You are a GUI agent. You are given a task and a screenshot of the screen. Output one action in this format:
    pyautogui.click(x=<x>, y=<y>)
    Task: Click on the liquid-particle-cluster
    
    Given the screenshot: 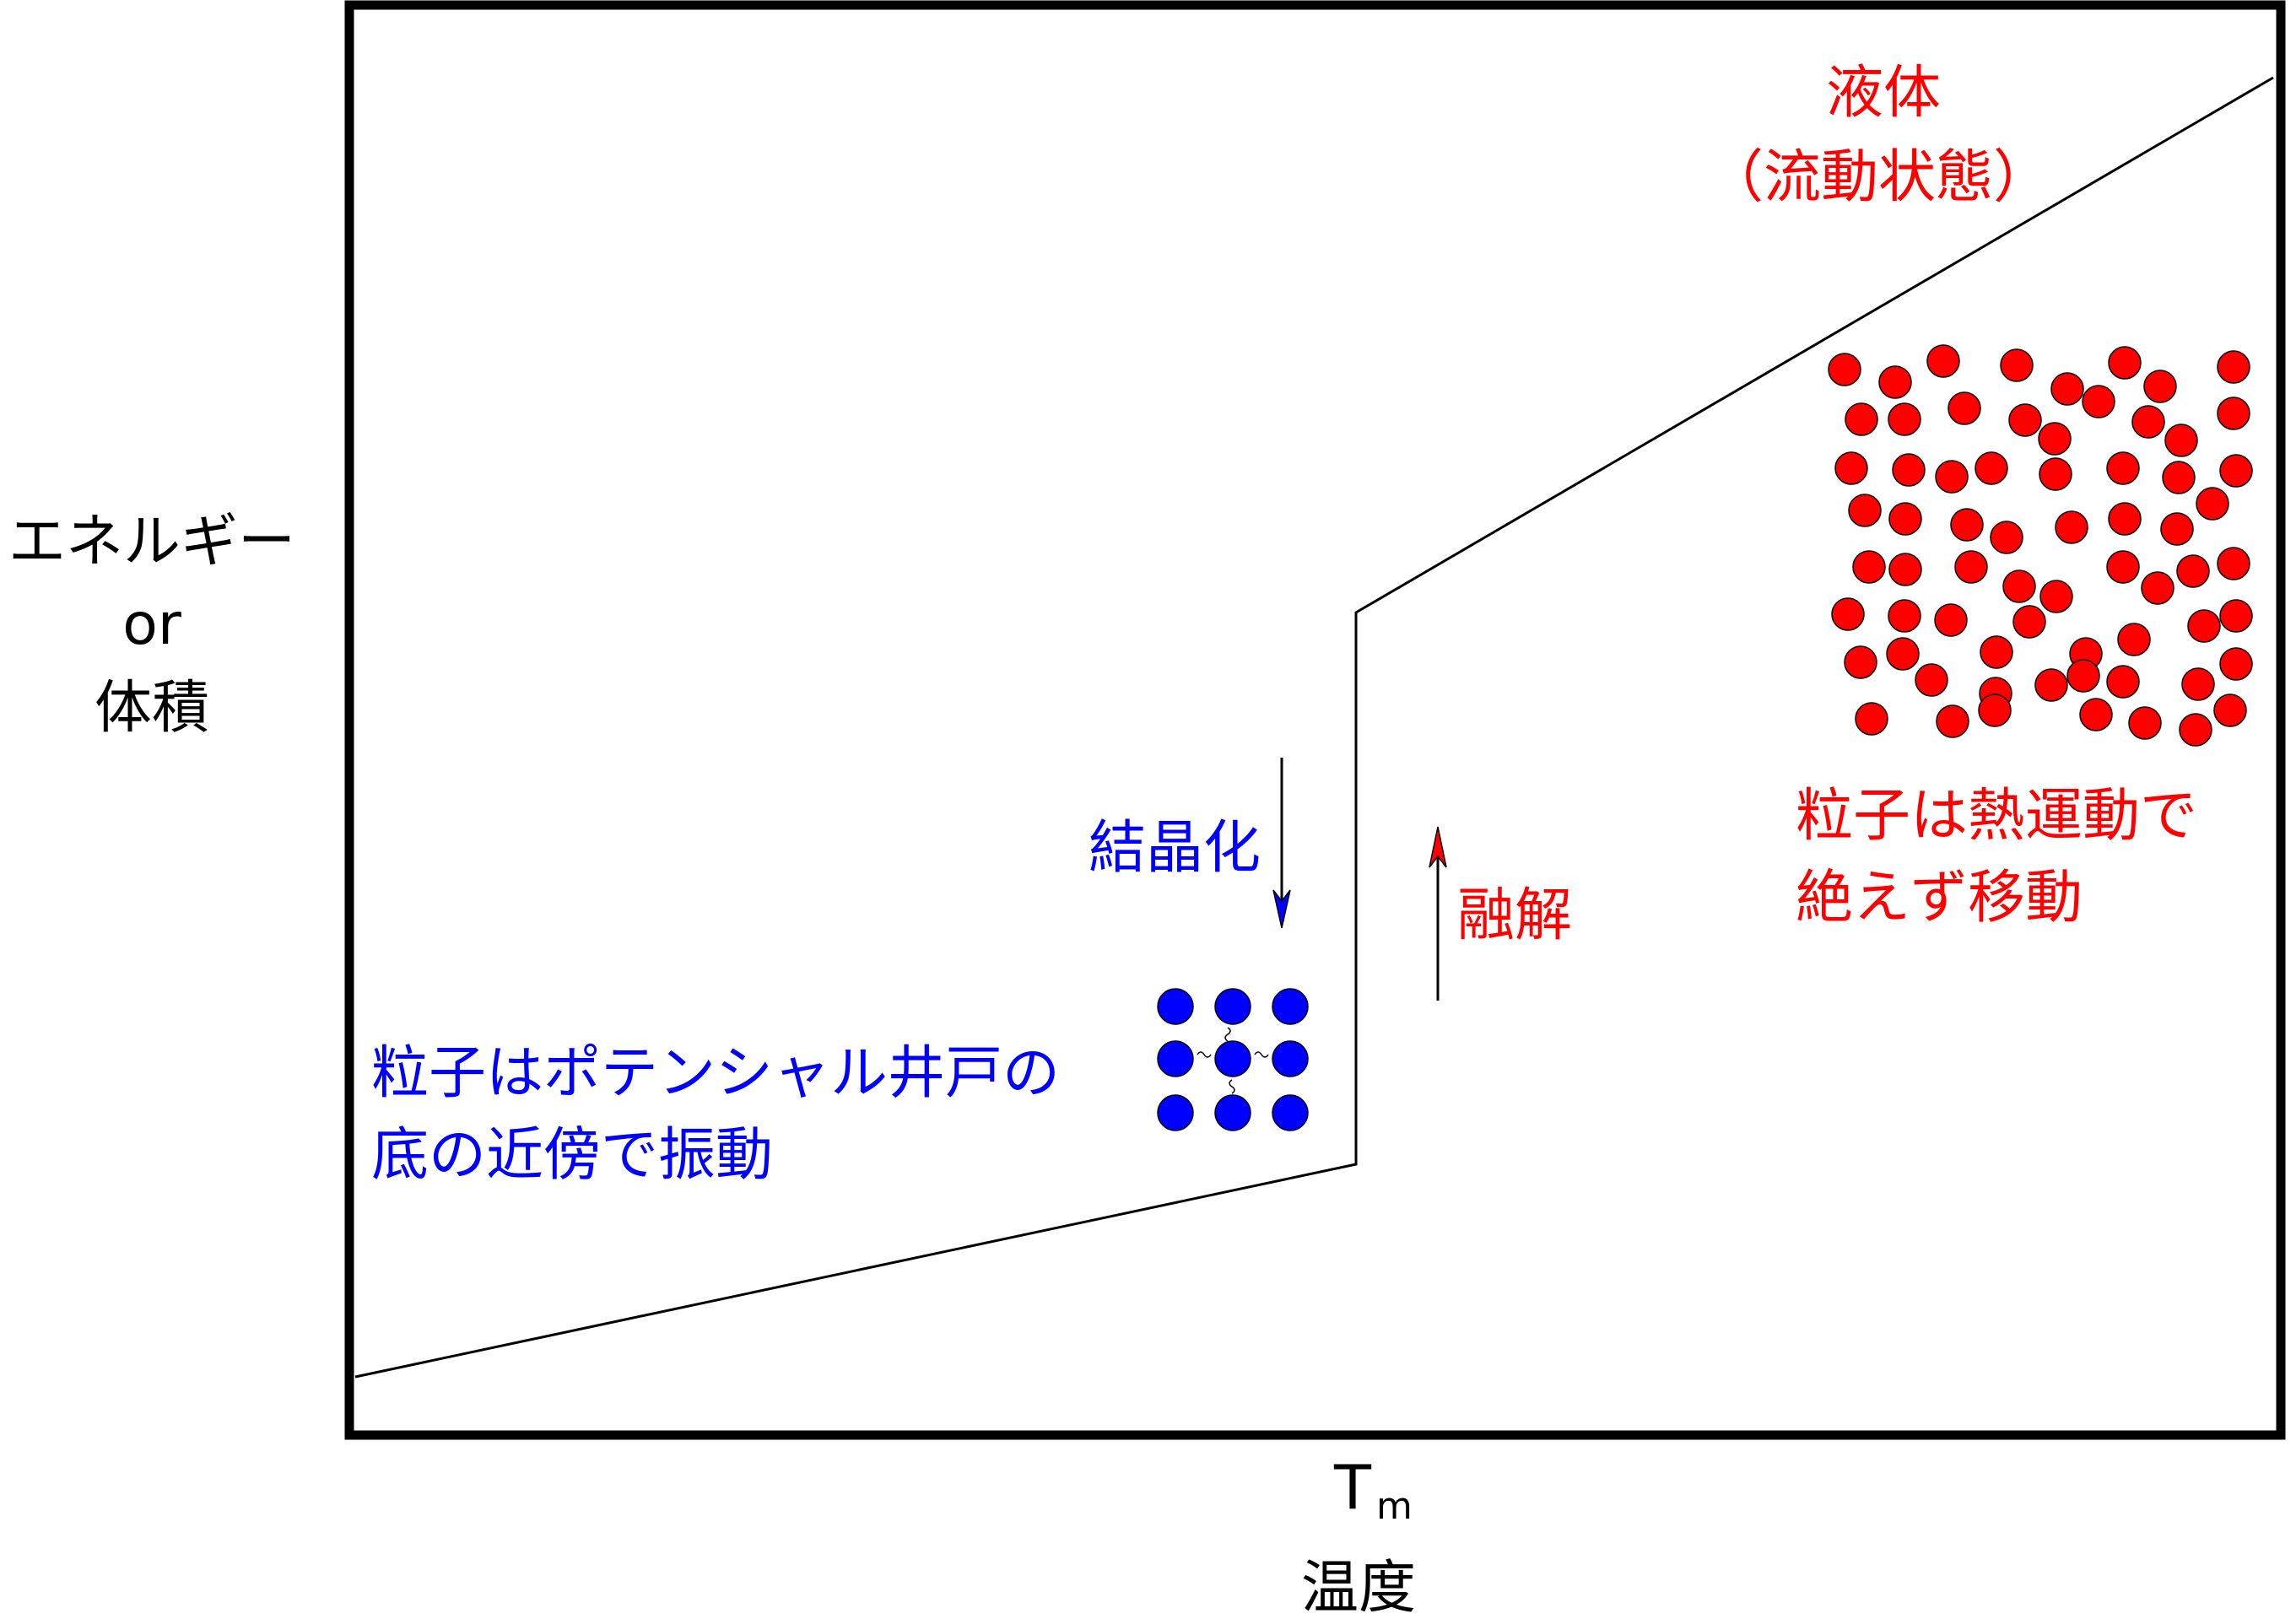 What is the action you would take?
    pyautogui.click(x=2040, y=545)
    